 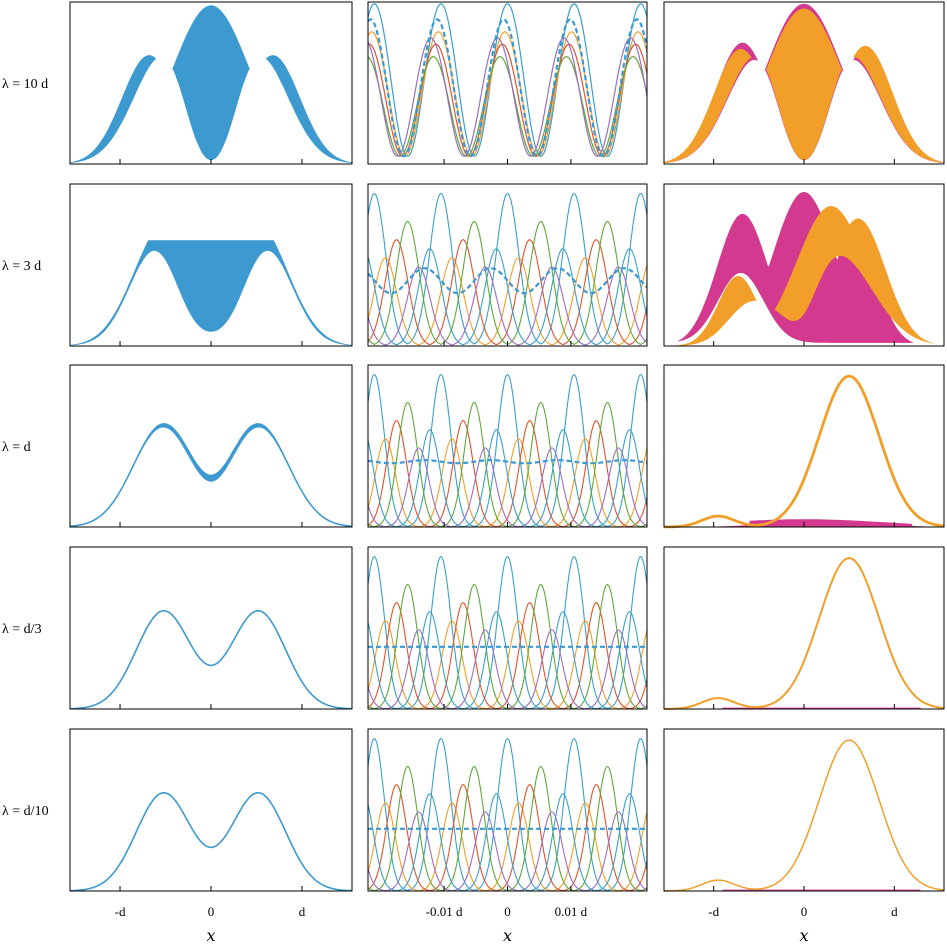 I want to click on row-label: λ = 3 d, so click(x=21, y=266).